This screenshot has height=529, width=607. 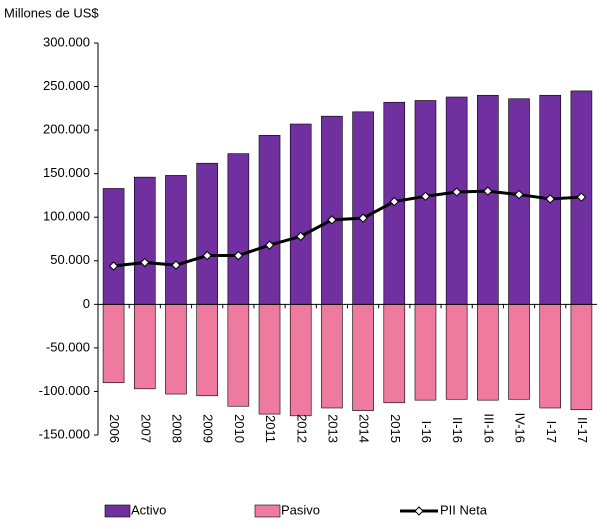 What do you see at coordinates (582, 430) in the screenshot?
I see `x-tick-label: II-17` at bounding box center [582, 430].